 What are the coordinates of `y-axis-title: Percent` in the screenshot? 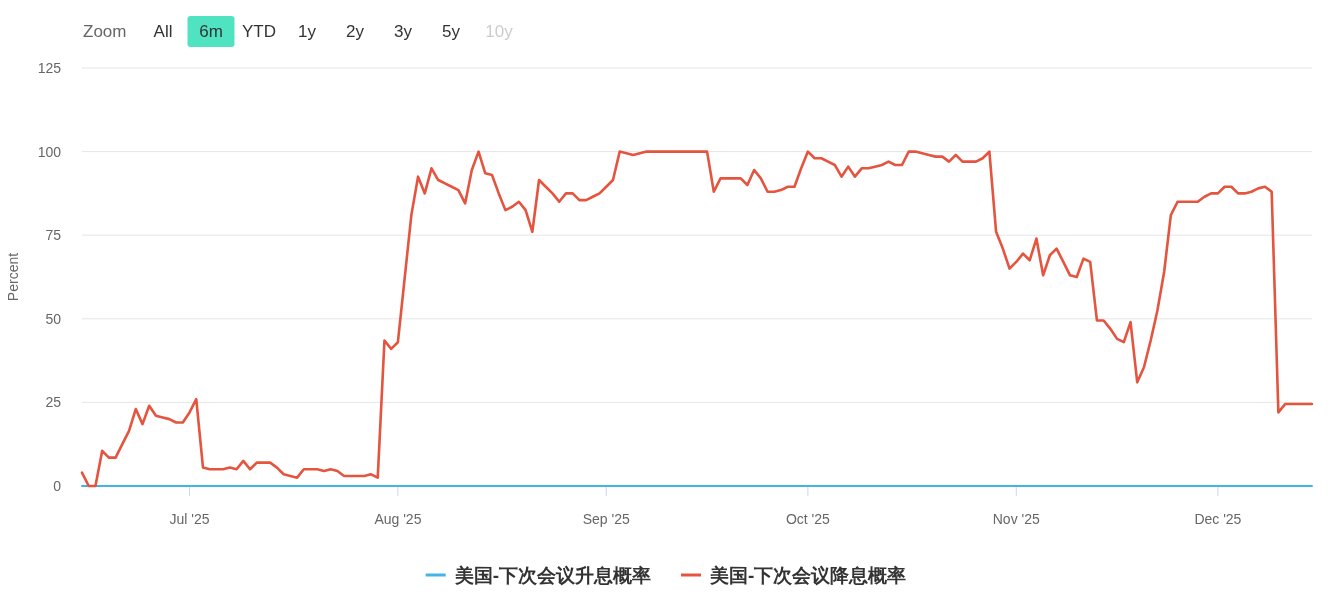 It's located at (13, 277).